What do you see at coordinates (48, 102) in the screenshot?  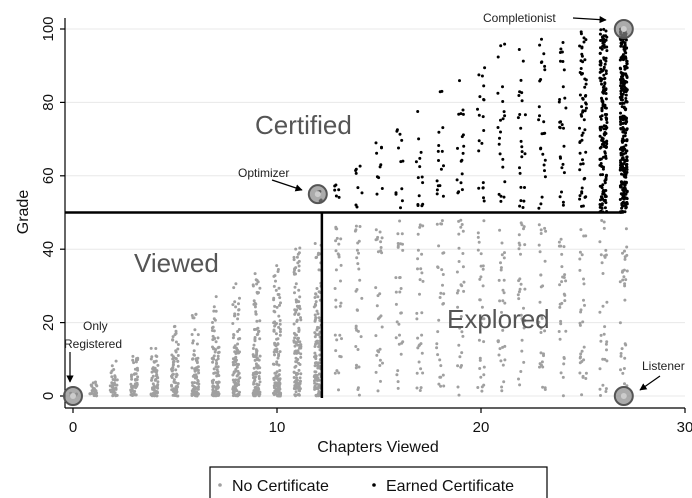 I see `y-tick-label-80: 80` at bounding box center [48, 102].